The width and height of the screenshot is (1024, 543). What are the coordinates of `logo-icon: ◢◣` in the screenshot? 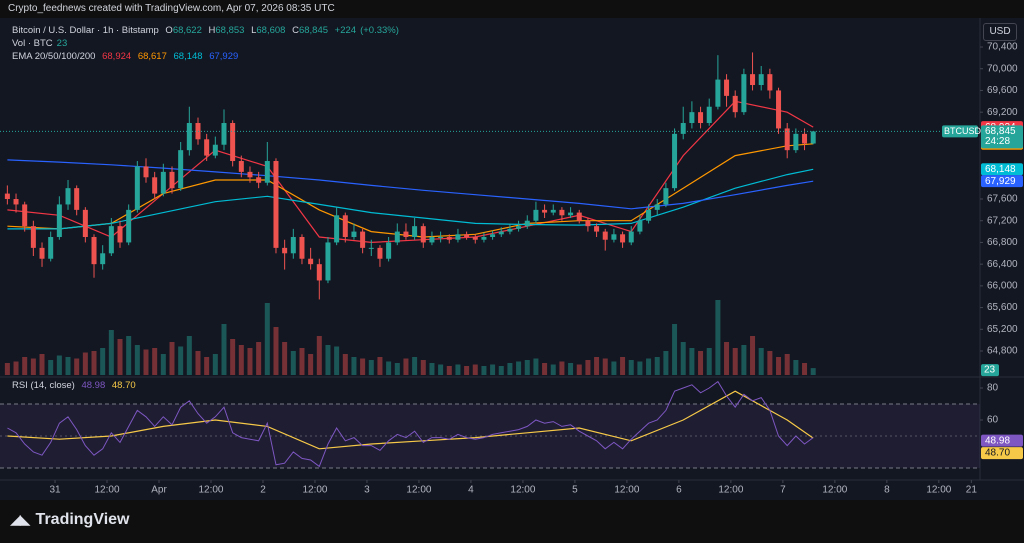 It's located at (20, 519).